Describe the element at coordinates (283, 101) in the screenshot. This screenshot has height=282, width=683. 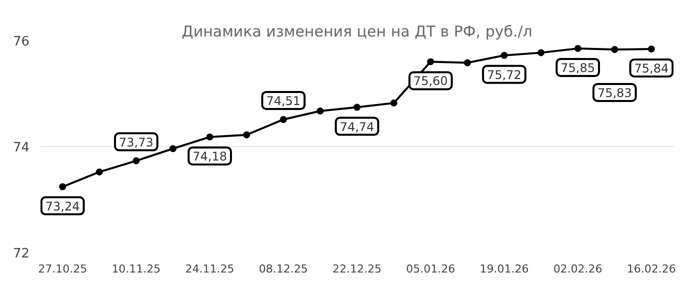
I see `data-label: 74,51` at that location.